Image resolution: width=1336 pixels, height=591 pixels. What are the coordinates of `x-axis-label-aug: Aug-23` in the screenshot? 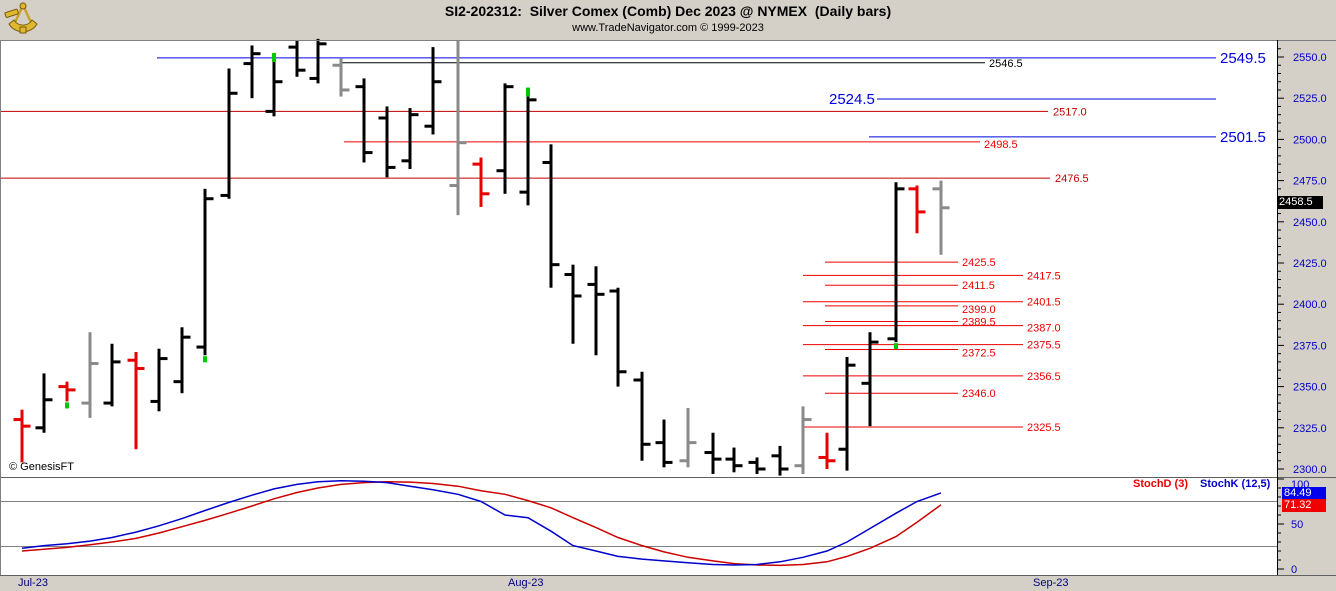 It's located at (526, 583).